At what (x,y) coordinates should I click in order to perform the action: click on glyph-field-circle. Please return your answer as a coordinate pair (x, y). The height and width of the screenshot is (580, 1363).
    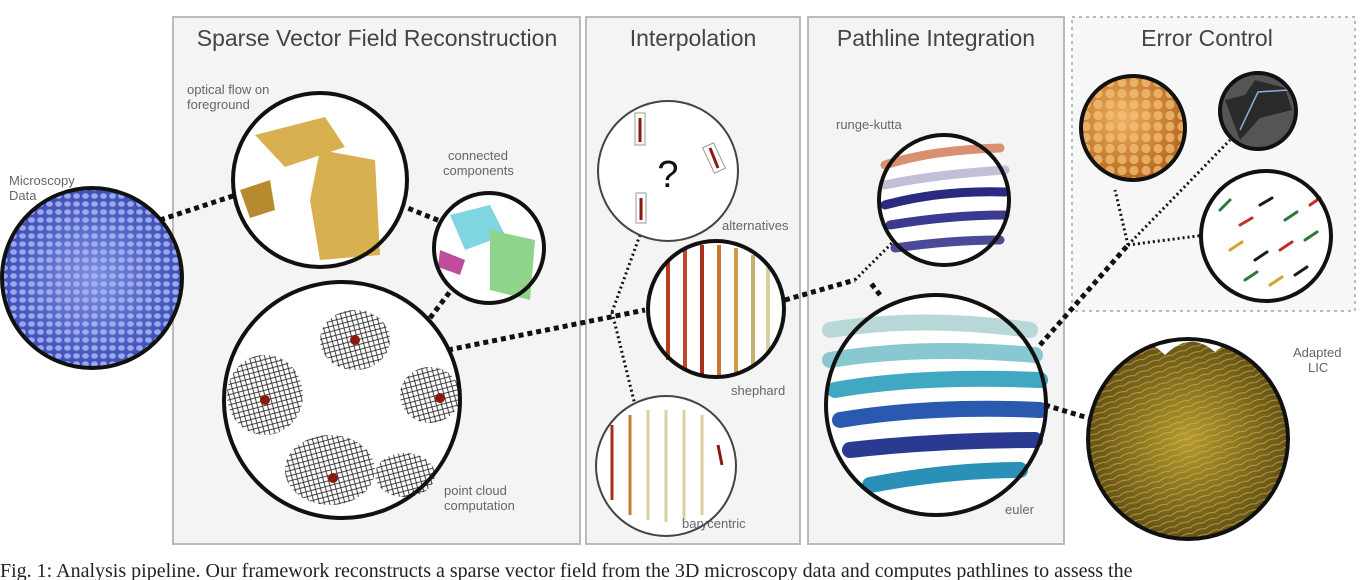
    Looking at the image, I should click on (1266, 236).